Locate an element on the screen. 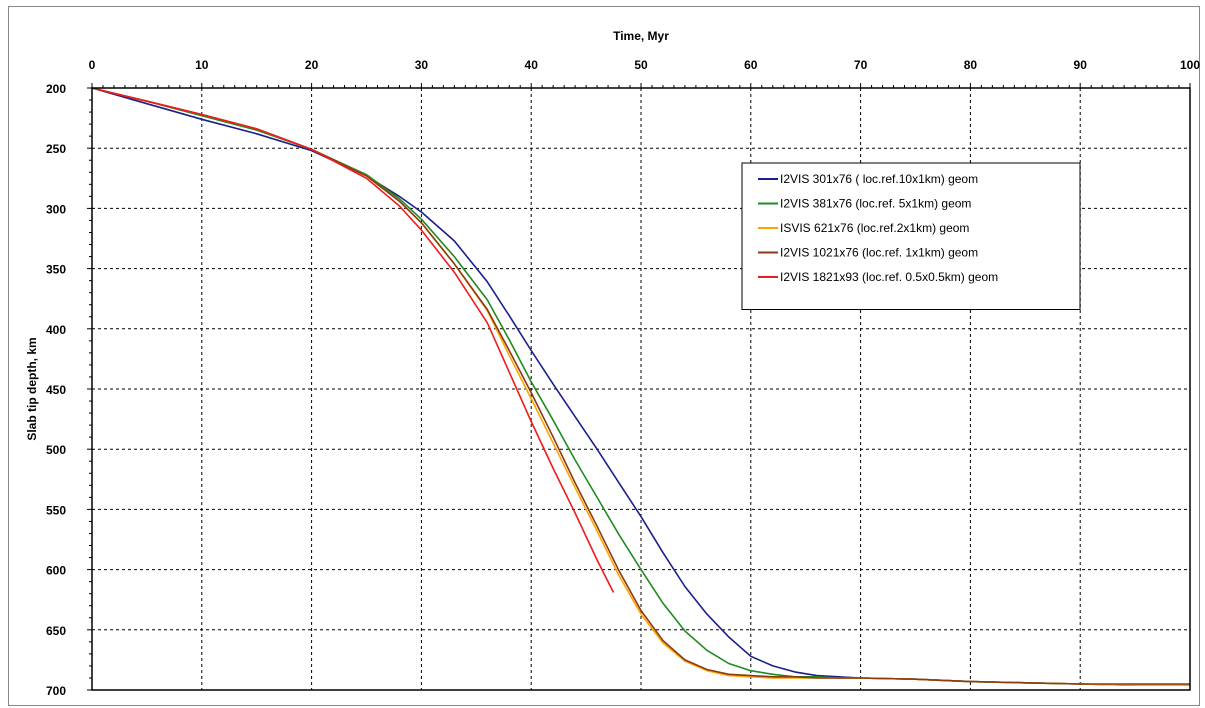 The height and width of the screenshot is (708, 1205). y-axis: 200 250 300 350 400 450 500 550 600 650 700 is located at coordinates (69, 390).